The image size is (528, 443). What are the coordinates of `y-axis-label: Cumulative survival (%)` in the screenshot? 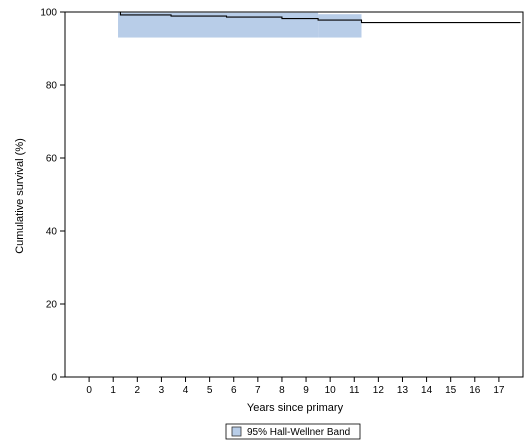 It's located at (20, 196).